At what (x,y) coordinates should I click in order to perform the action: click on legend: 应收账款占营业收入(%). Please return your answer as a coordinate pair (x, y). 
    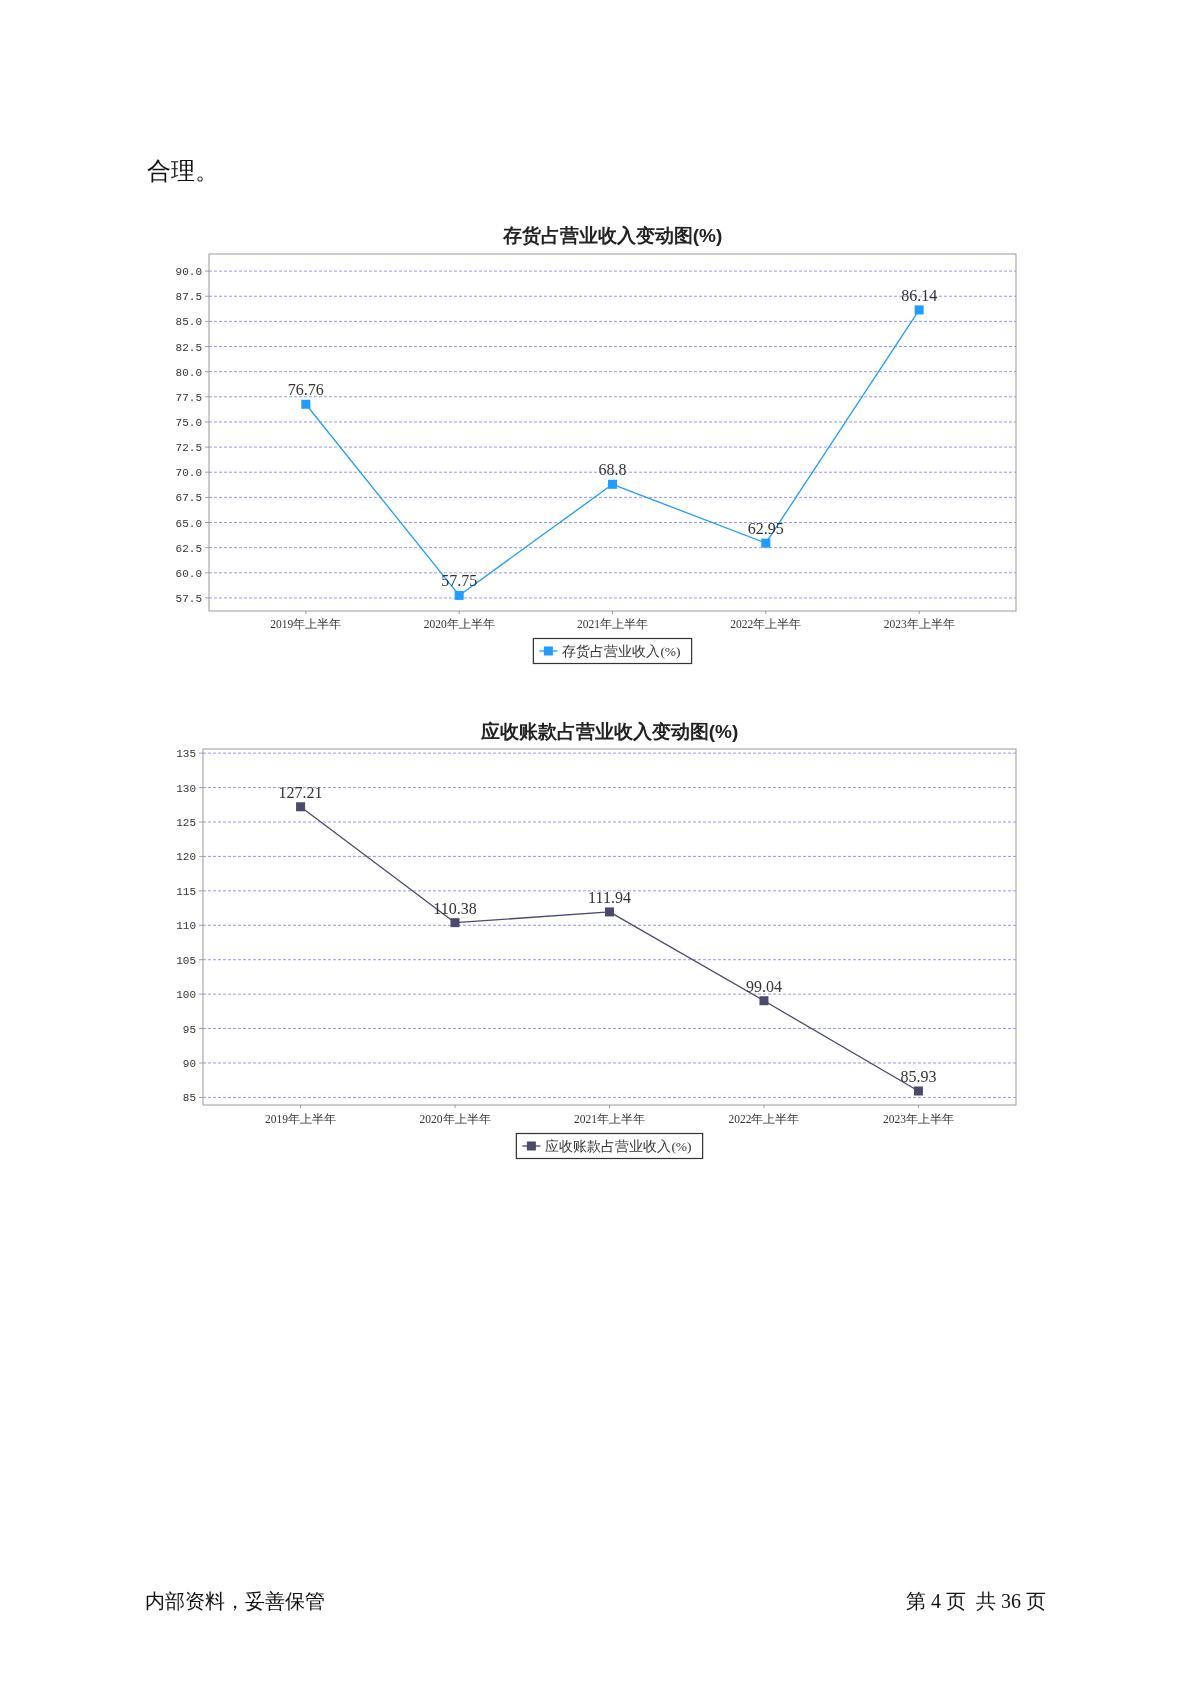
    Looking at the image, I should click on (609, 1146).